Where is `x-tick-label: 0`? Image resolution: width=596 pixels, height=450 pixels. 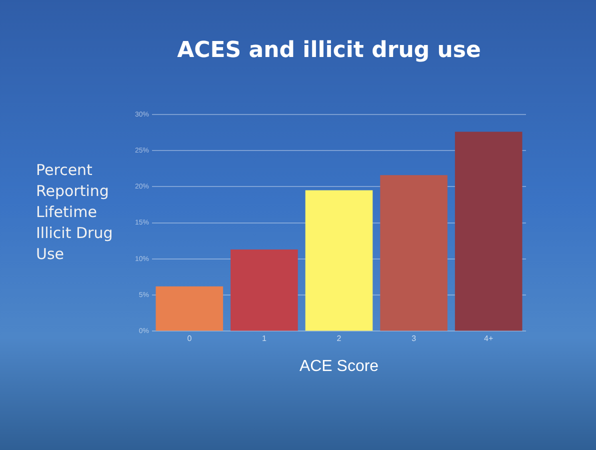
x-tick-label: 0 is located at coordinates (189, 339).